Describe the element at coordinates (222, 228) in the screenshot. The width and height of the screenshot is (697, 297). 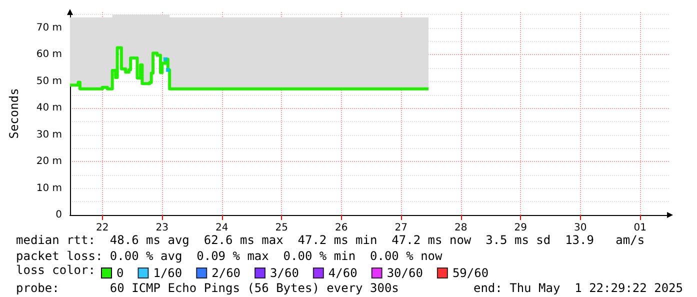
I see `x-tick-label: 24` at that location.